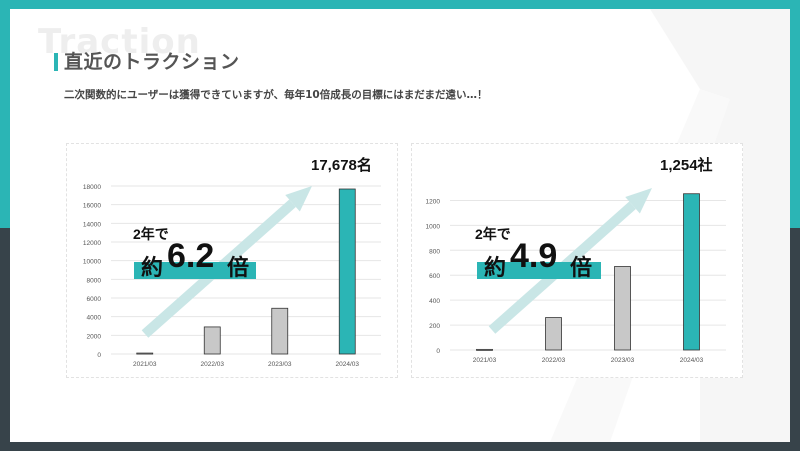 The width and height of the screenshot is (800, 451). What do you see at coordinates (581, 267) in the screenshot?
I see `growth-mult-suffix-companies: 倍` at bounding box center [581, 267].